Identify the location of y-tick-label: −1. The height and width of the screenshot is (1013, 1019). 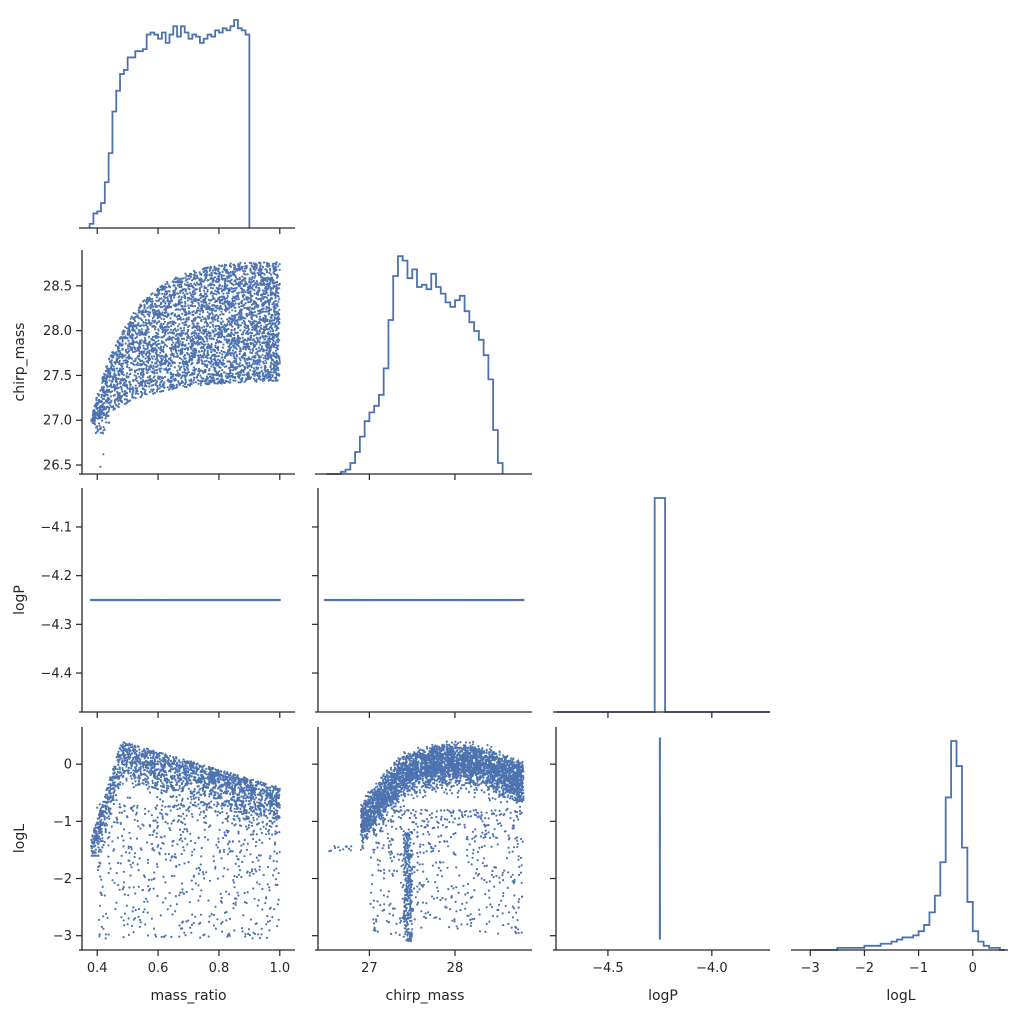
(62, 822).